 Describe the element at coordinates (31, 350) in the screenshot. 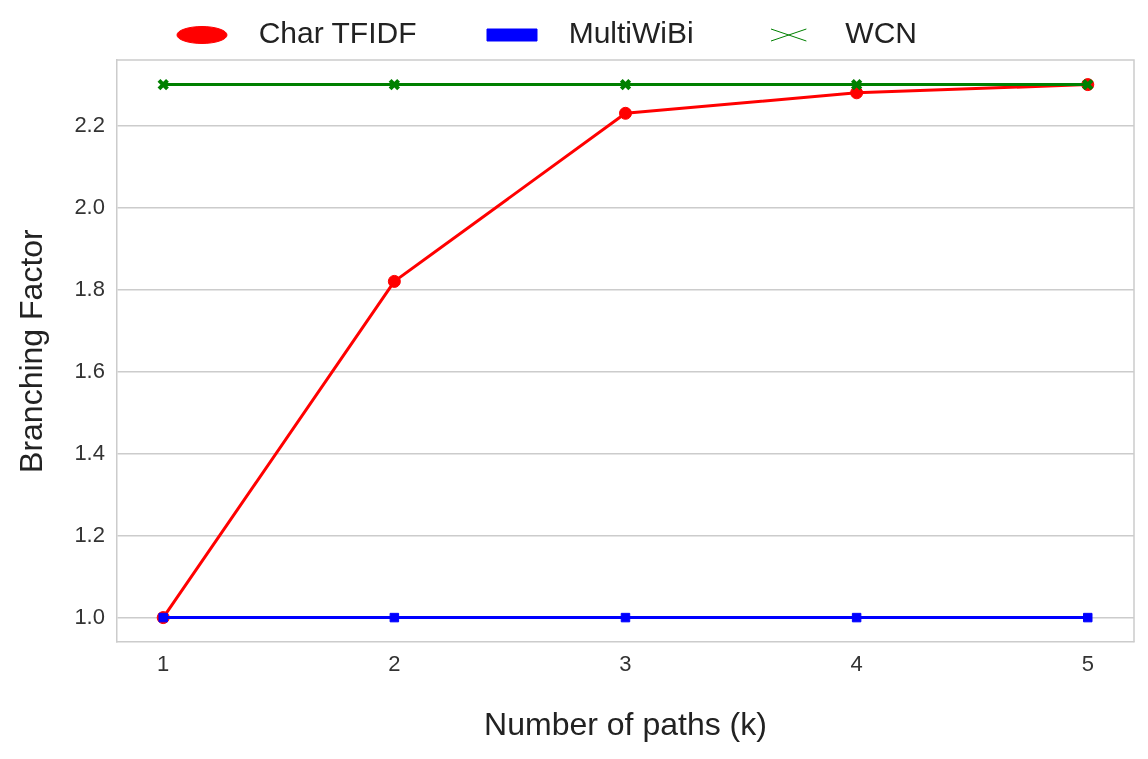

I see `y-axis-title: Branching Factor` at that location.